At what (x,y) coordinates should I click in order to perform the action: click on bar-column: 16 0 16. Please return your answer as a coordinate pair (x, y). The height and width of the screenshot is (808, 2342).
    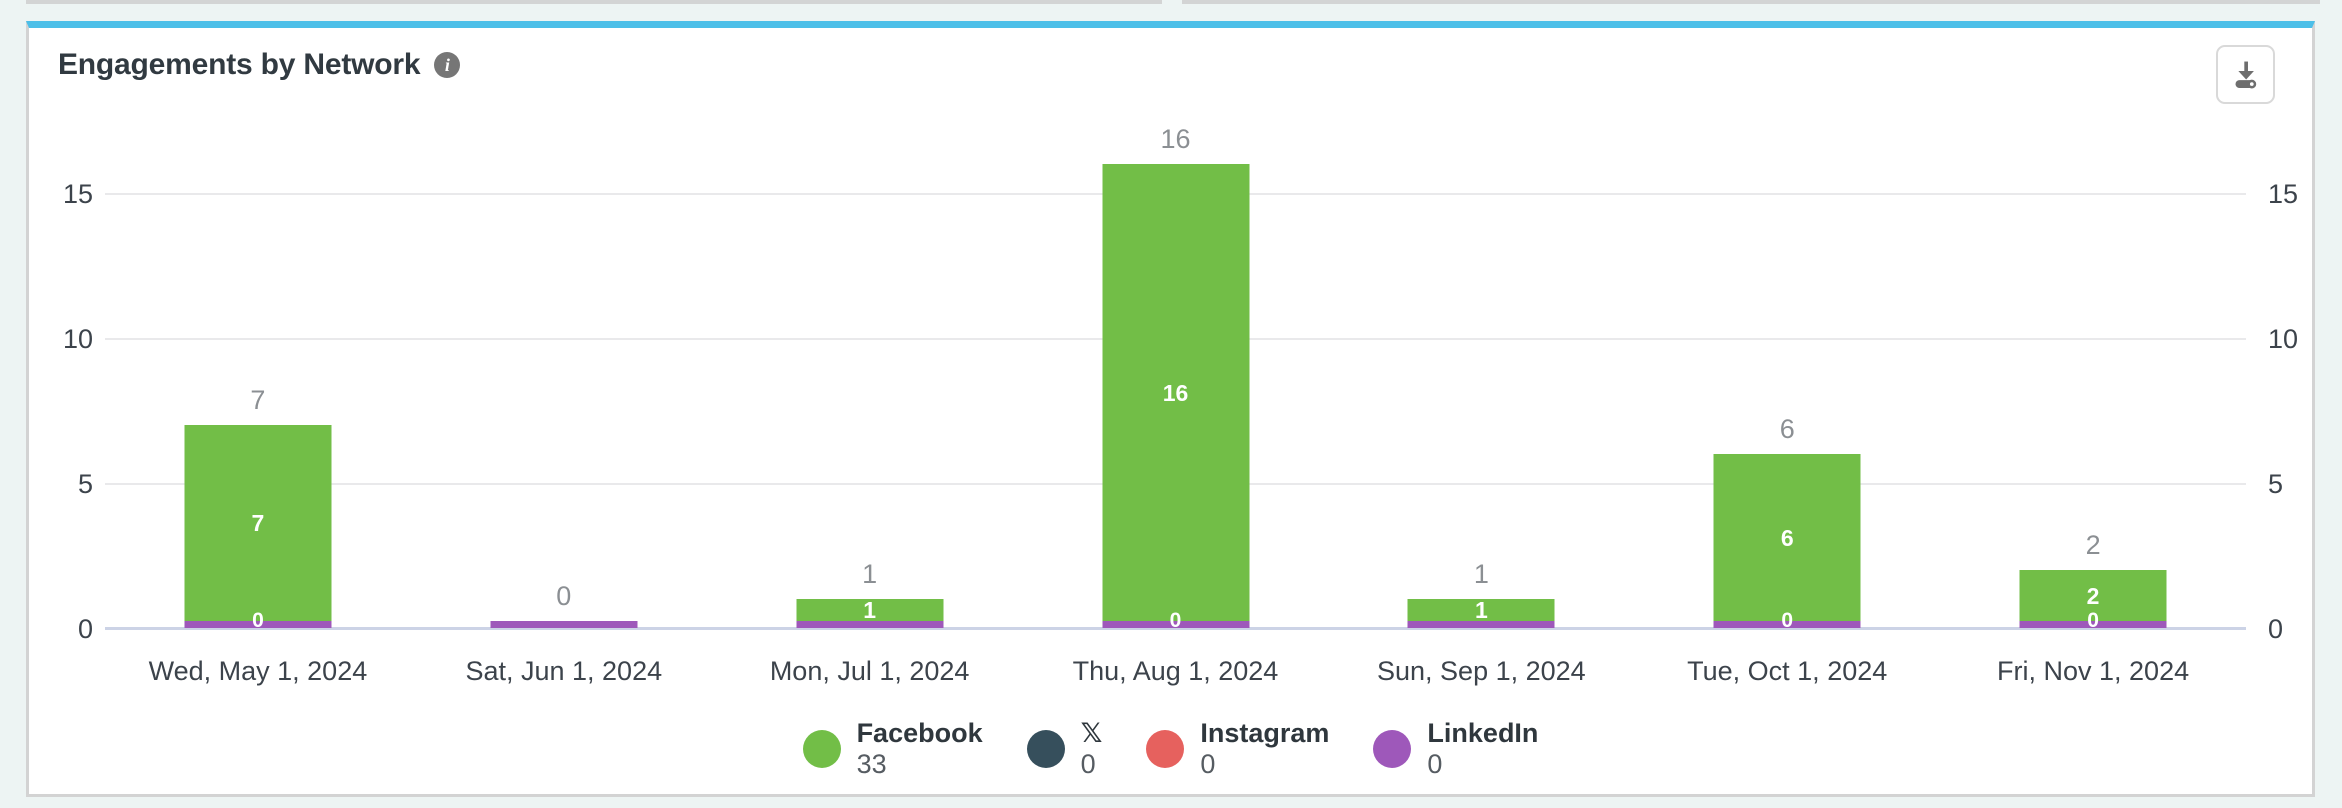
    Looking at the image, I should click on (1176, 377).